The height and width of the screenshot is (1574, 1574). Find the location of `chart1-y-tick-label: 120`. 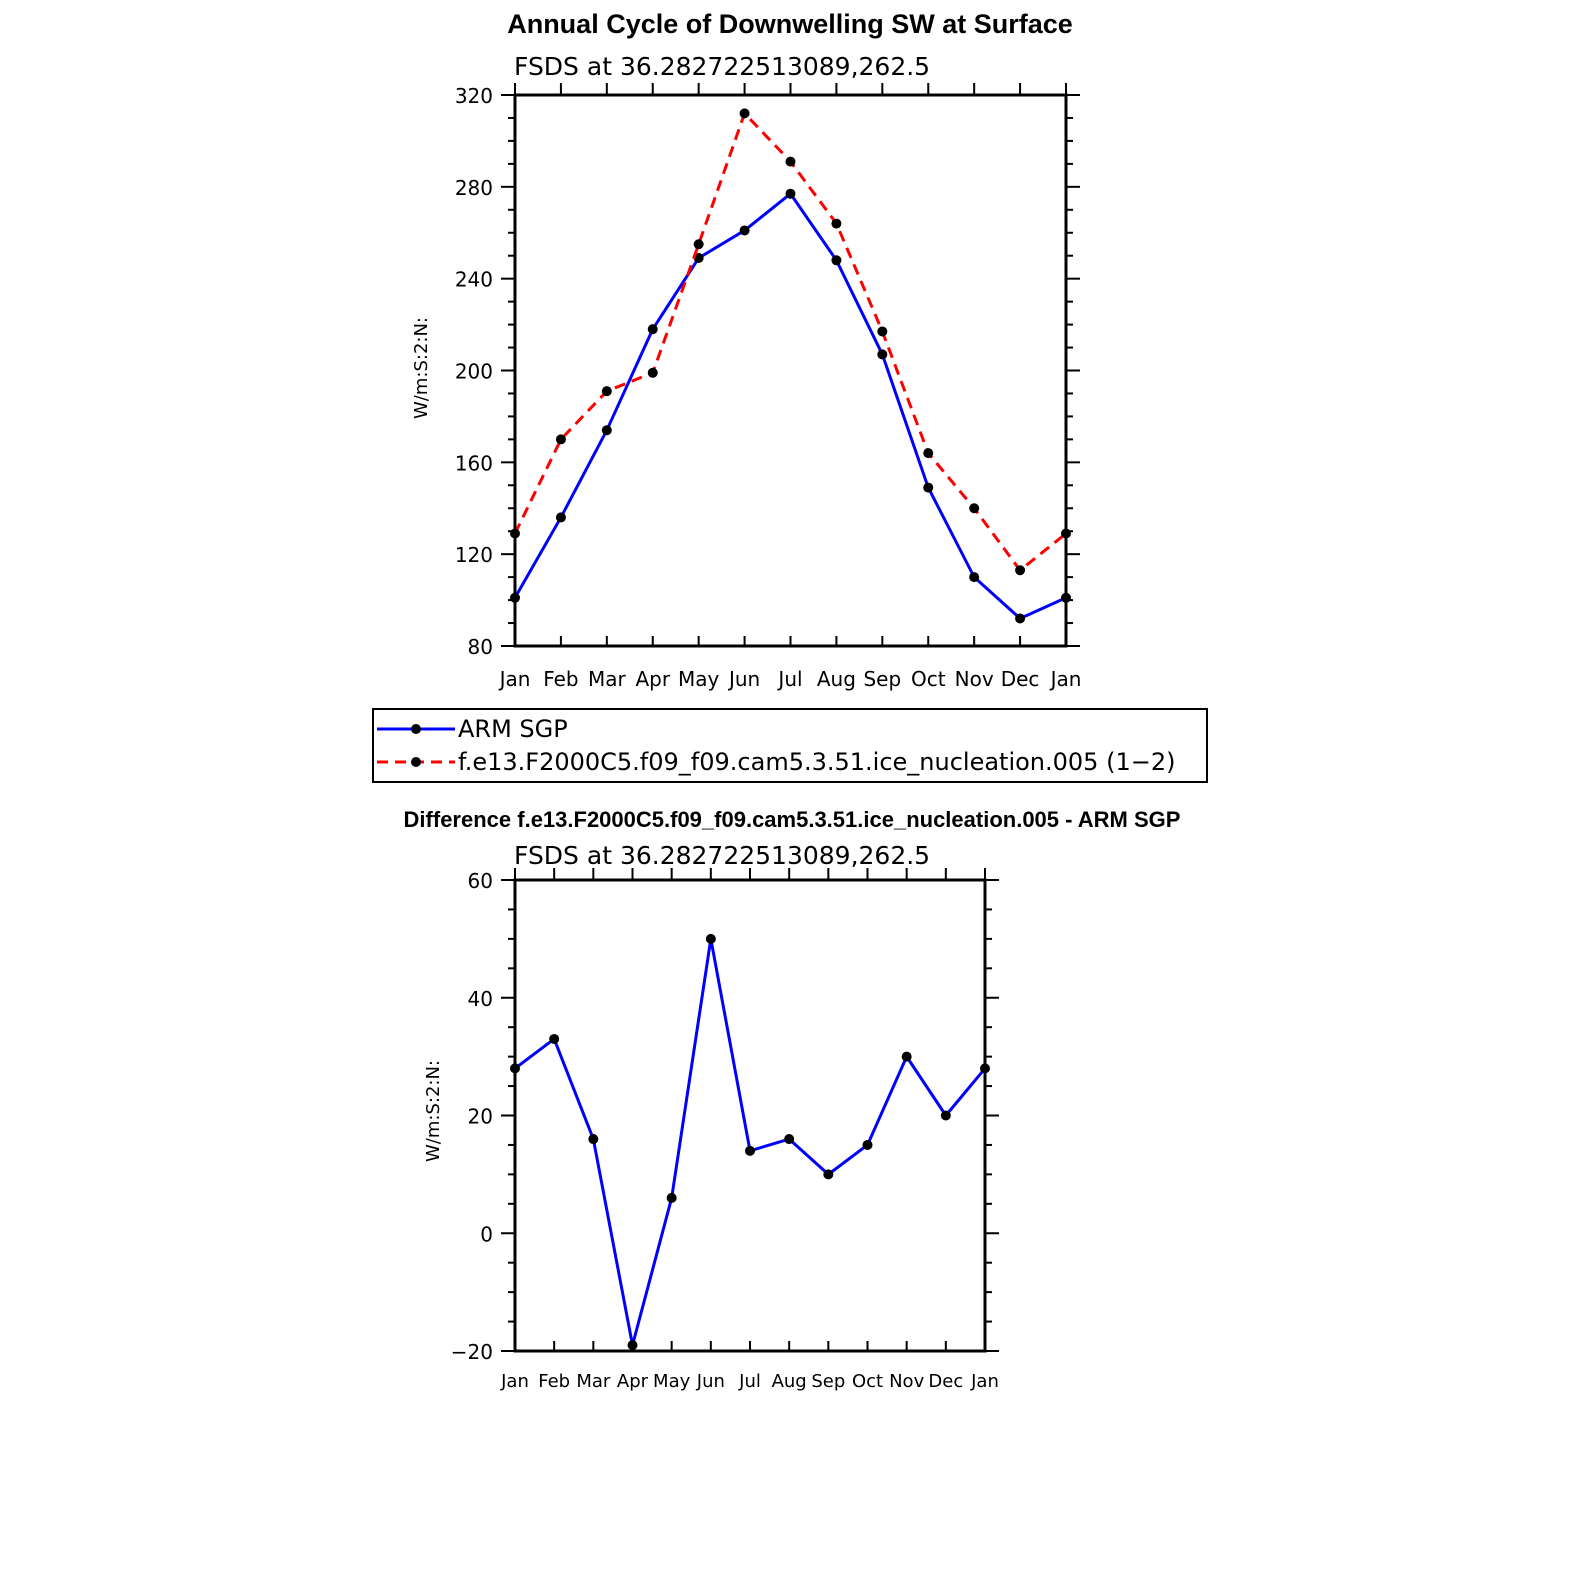

chart1-y-tick-label: 120 is located at coordinates (474, 555).